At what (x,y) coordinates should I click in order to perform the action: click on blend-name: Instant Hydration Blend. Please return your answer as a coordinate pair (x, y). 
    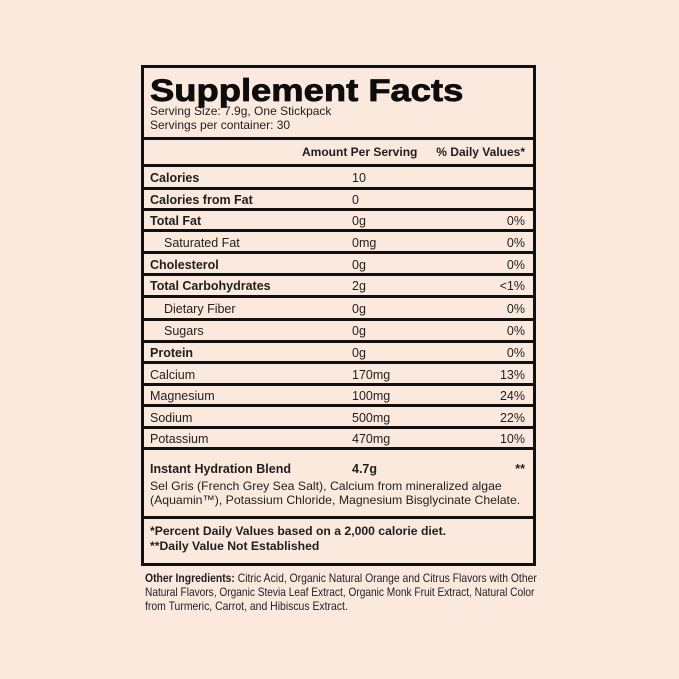
    Looking at the image, I should click on (220, 469).